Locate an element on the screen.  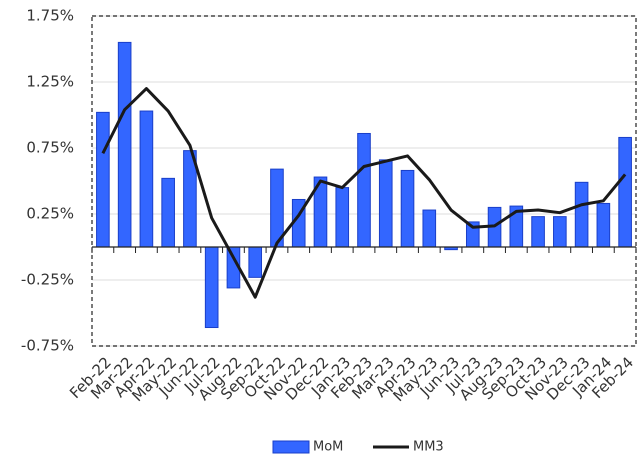
y-tick-label: 0.75% is located at coordinates (50, 148).